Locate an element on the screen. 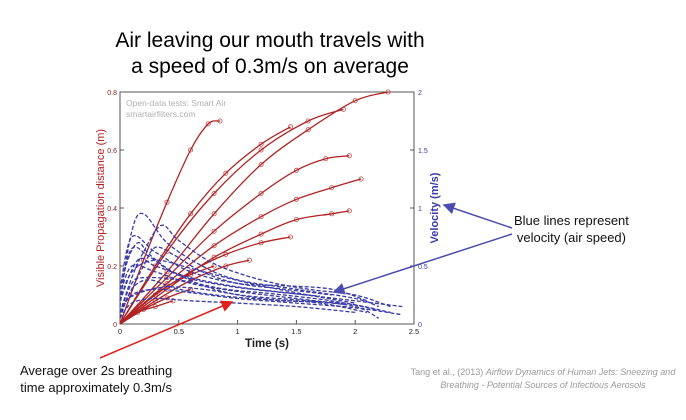  citation-authors: Tang et al., (2013) is located at coordinates (447, 372).